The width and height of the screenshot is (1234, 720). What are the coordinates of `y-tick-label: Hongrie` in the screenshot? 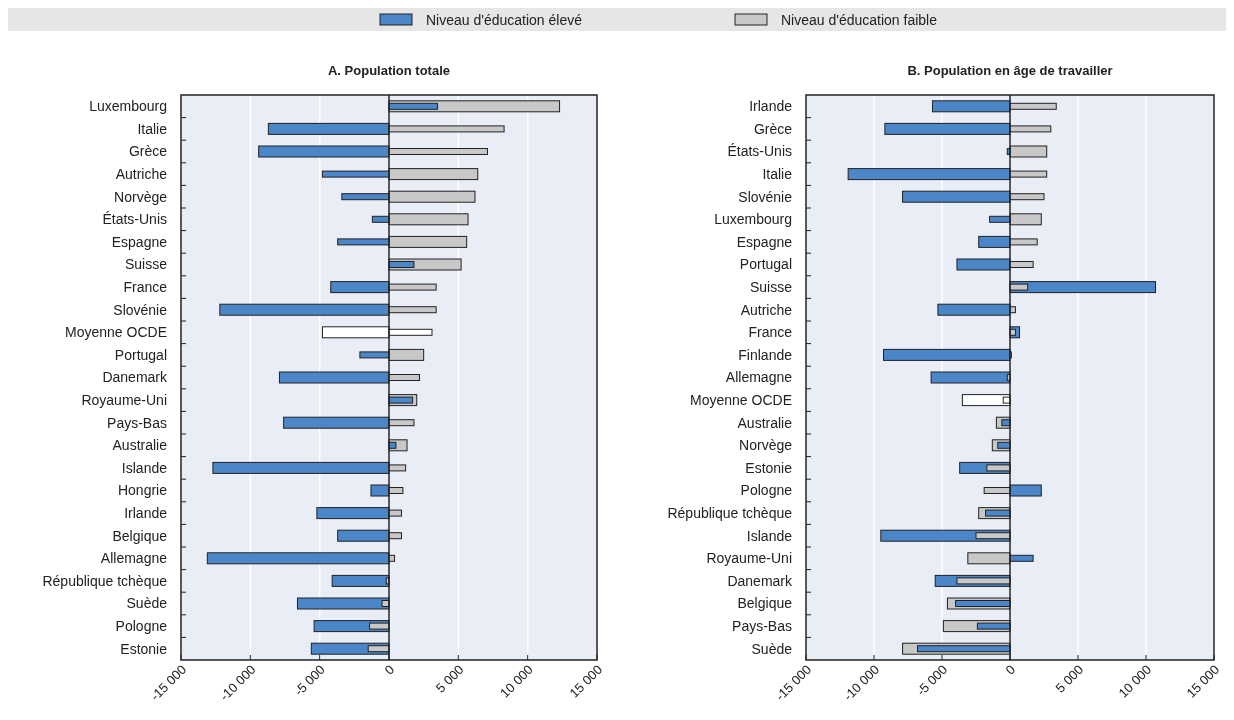 It's located at (142, 490).